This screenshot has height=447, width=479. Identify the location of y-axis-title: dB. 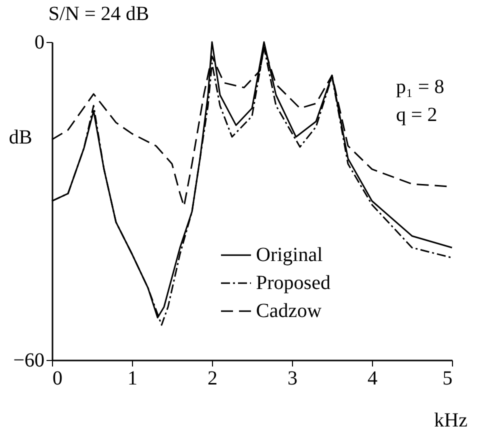
(20, 137).